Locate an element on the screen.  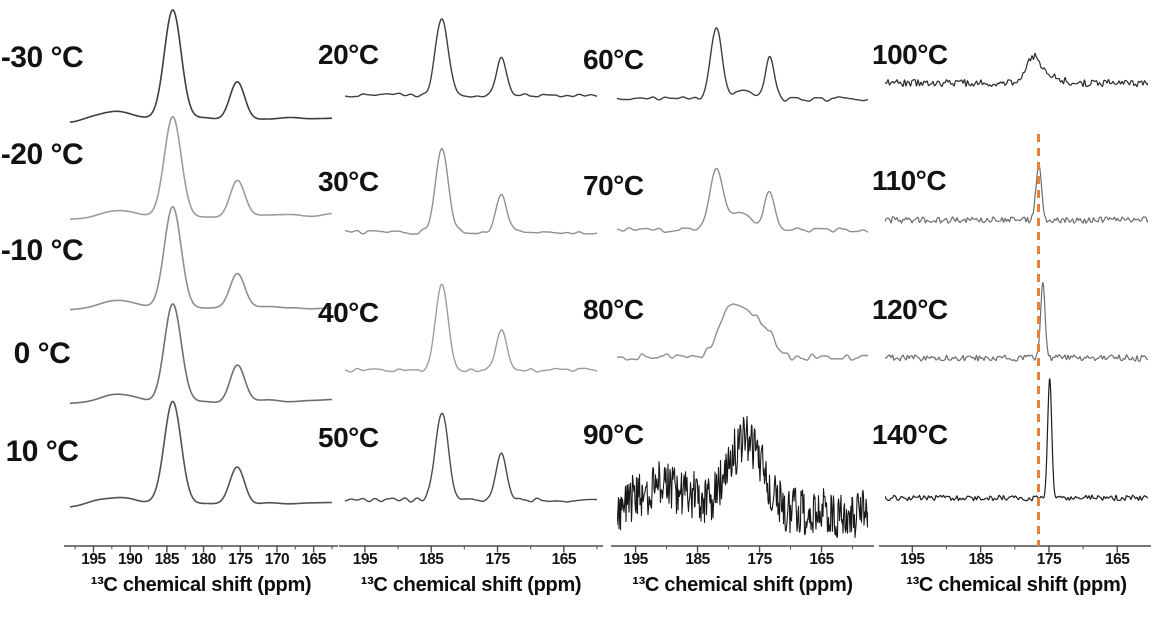
temperature-label: -10 °C is located at coordinates (42, 250).